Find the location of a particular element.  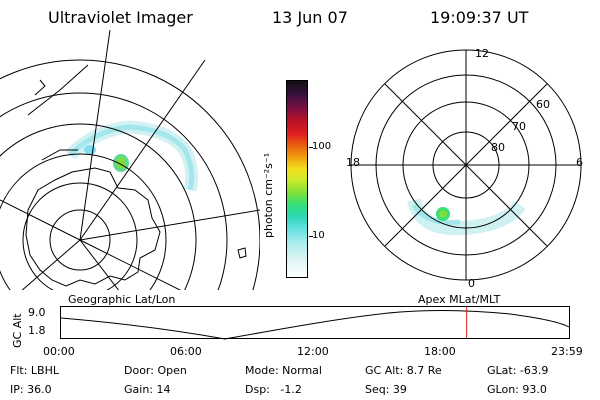

antarctica-coastline is located at coordinates (93, 227).